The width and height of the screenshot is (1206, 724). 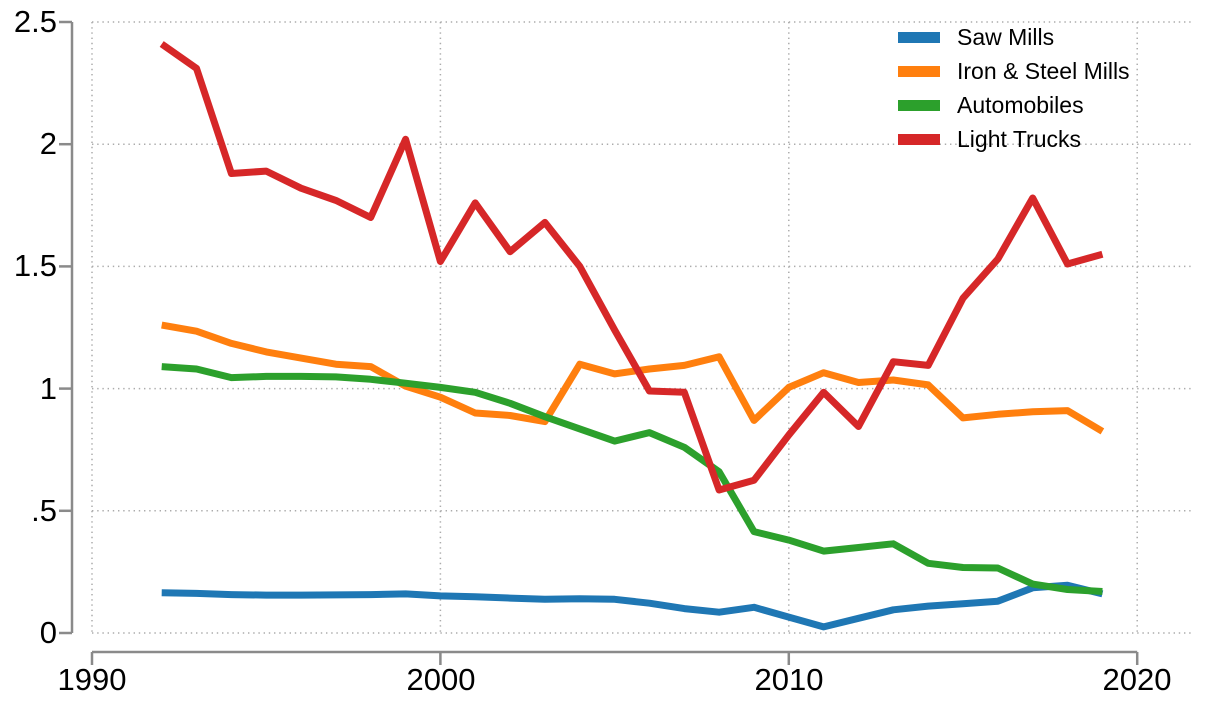 I want to click on legend-label: Iron & Steel Mills, so click(x=1043, y=70).